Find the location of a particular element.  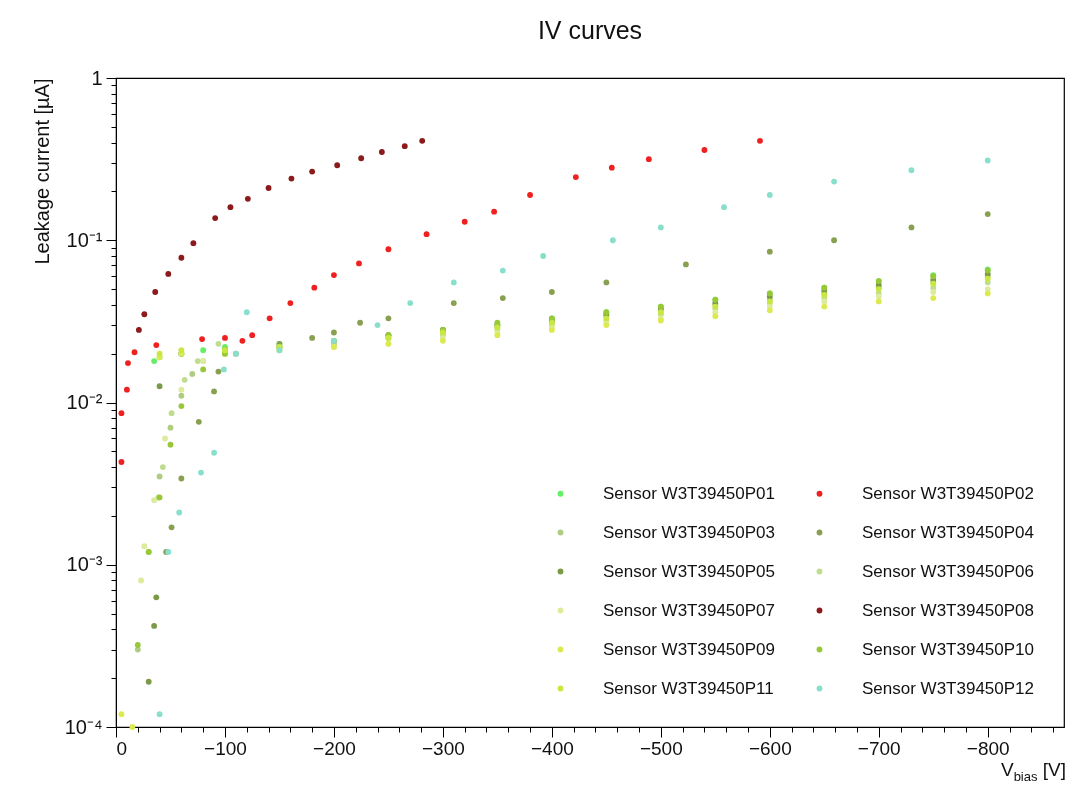

y-tick-label: 10⁻¹ is located at coordinates (84, 239).